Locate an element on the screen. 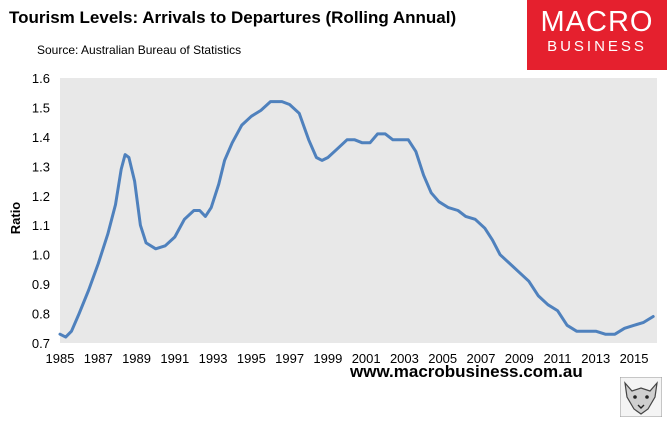  logo-line-2: BUSINESS is located at coordinates (597, 46).